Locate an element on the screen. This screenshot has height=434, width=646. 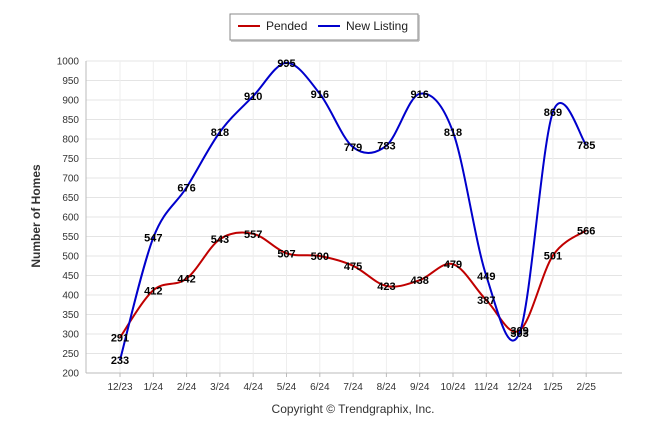
x-tick-label: 7/24 is located at coordinates (353, 387).